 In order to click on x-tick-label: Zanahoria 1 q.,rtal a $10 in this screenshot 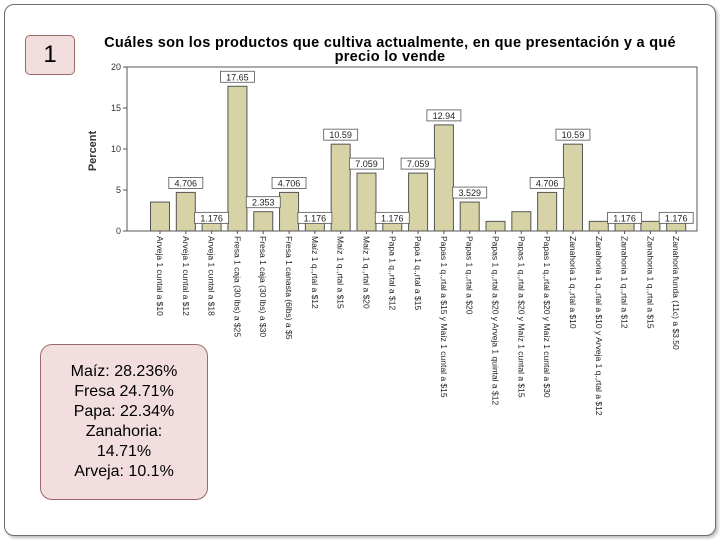, I will do `click(573, 282)`.